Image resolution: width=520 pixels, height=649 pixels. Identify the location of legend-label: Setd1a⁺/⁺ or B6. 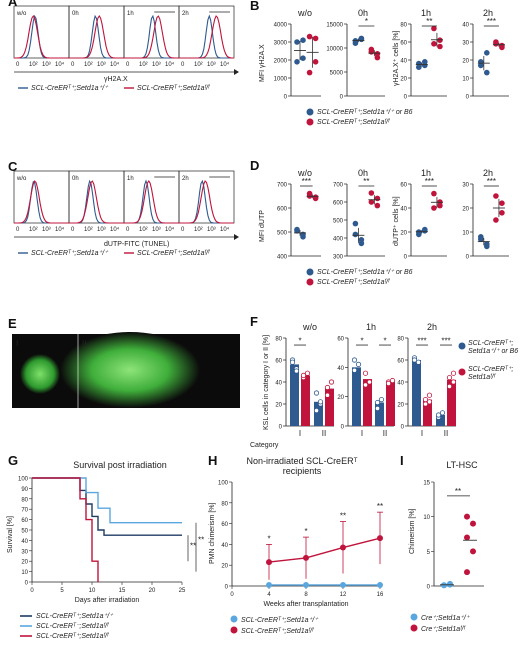
(493, 351).